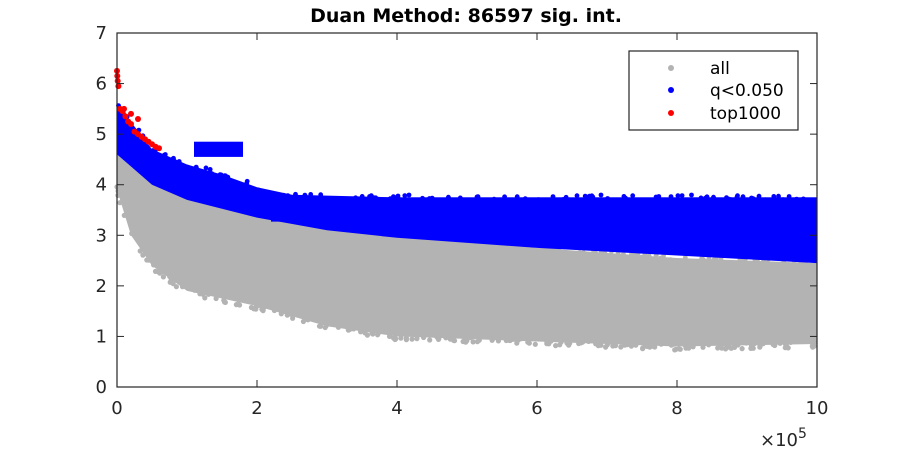 Image resolution: width=900 pixels, height=450 pixels. Describe the element at coordinates (802, 434) in the screenshot. I see `x-exponent-power: 5` at that location.